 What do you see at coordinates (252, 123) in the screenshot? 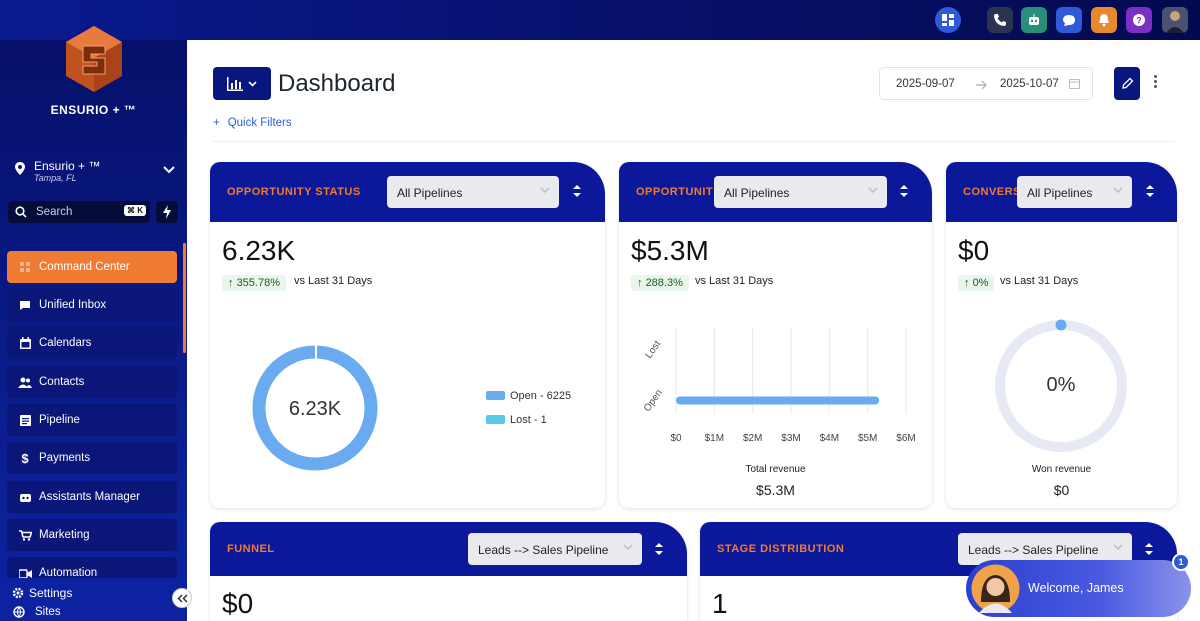
I see `quick-filters-button: + Quick Filters` at bounding box center [252, 123].